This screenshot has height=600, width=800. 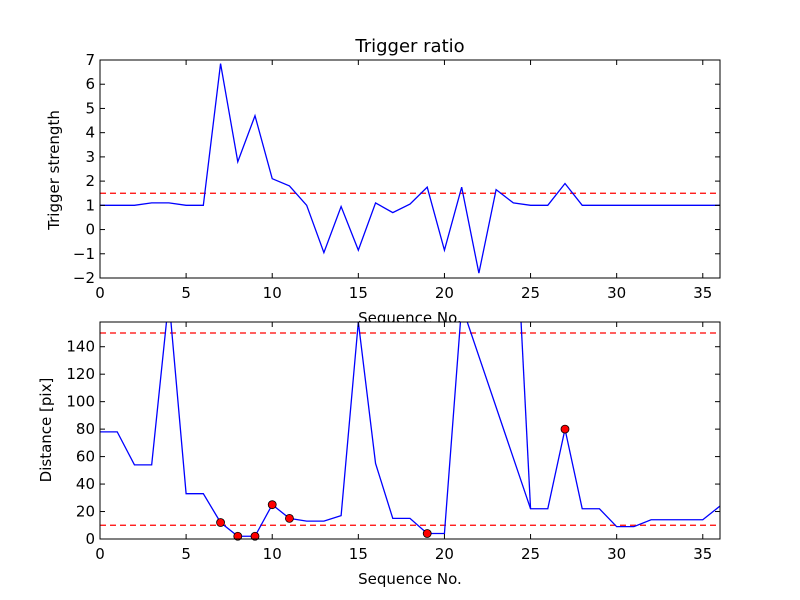 I want to click on y-tick-label: −1, so click(x=84, y=254).